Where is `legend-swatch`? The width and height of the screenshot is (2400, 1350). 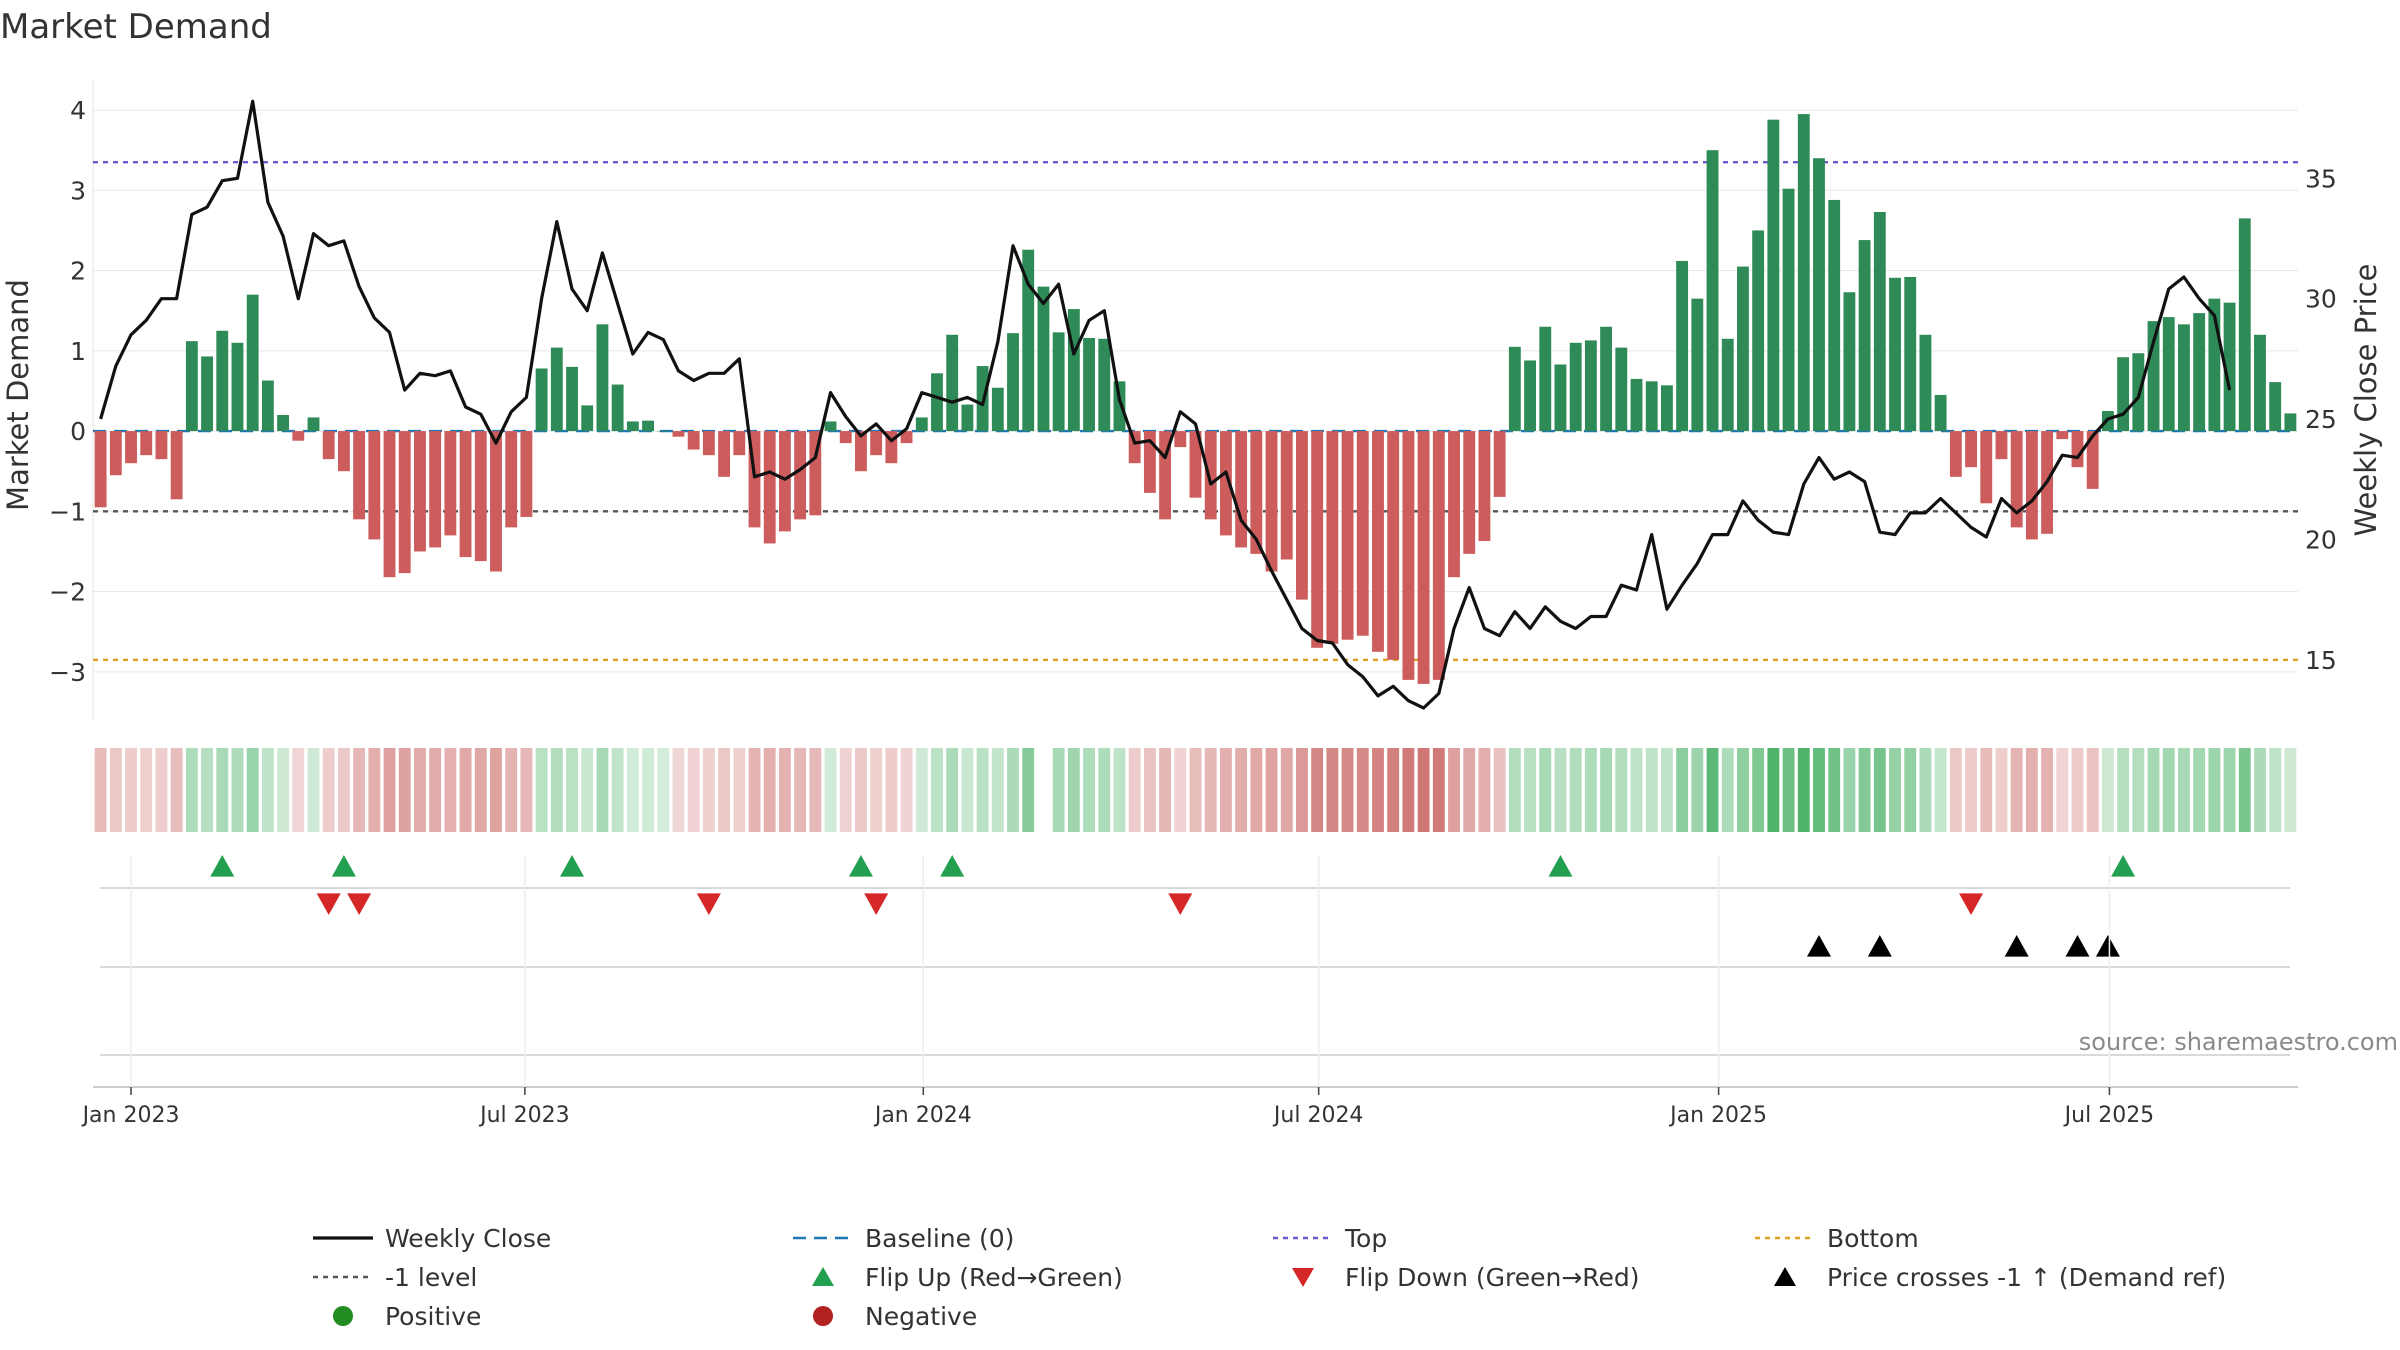
legend-swatch is located at coordinates (1303, 1277).